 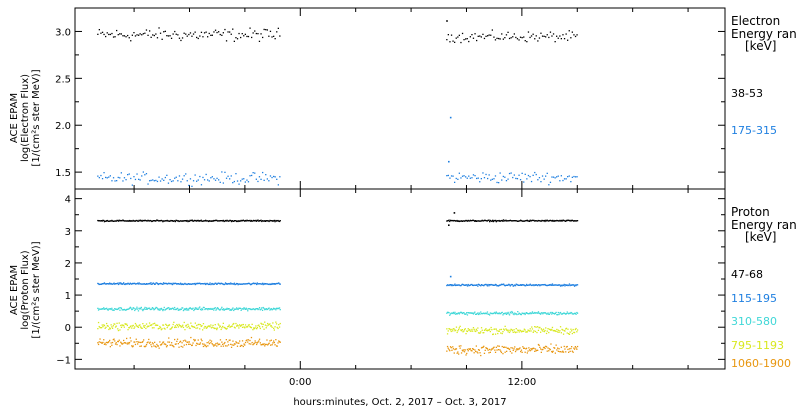 I want to click on proton-ylabel-line3: [1/(cm²s ster MeV)], so click(x=36, y=289).